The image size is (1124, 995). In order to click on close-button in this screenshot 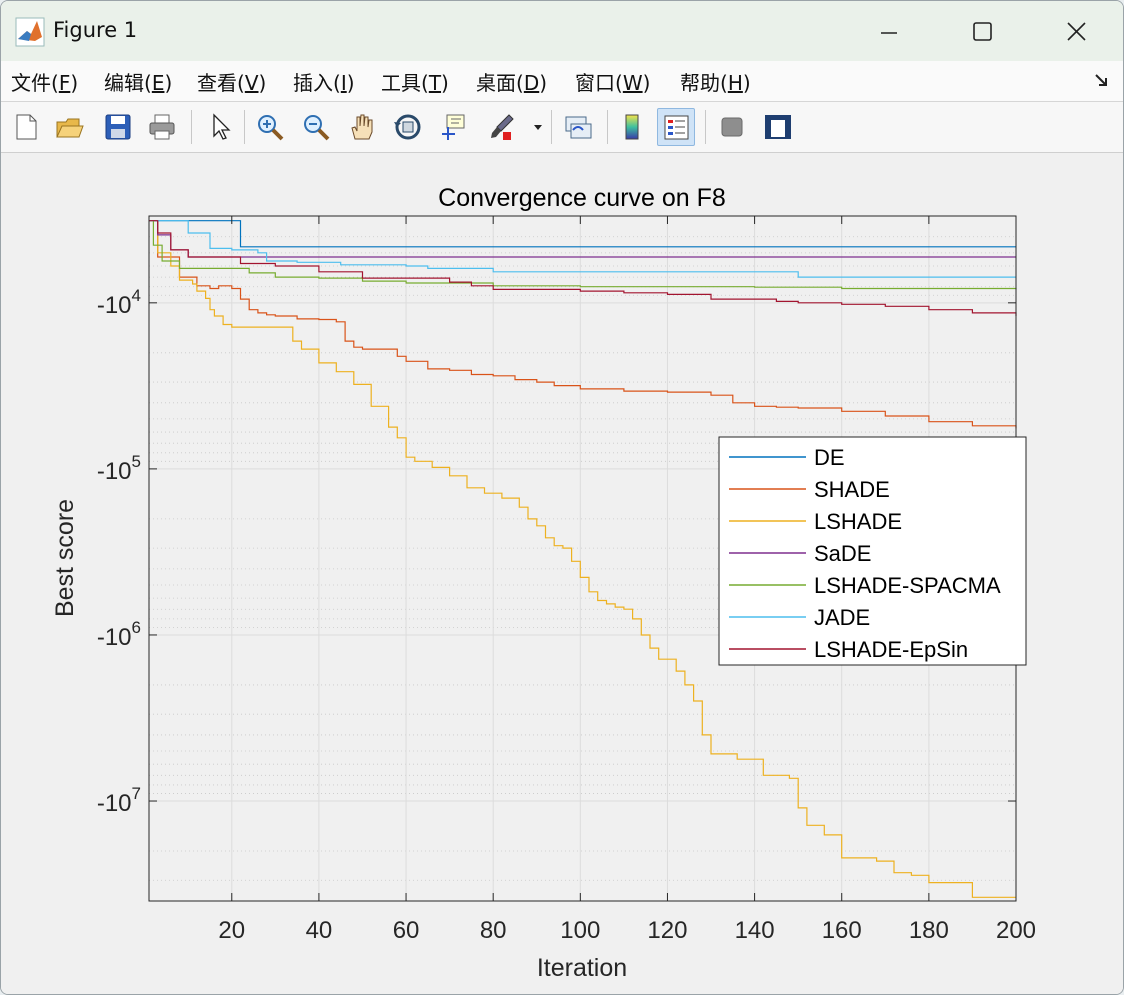, I will do `click(1077, 32)`.